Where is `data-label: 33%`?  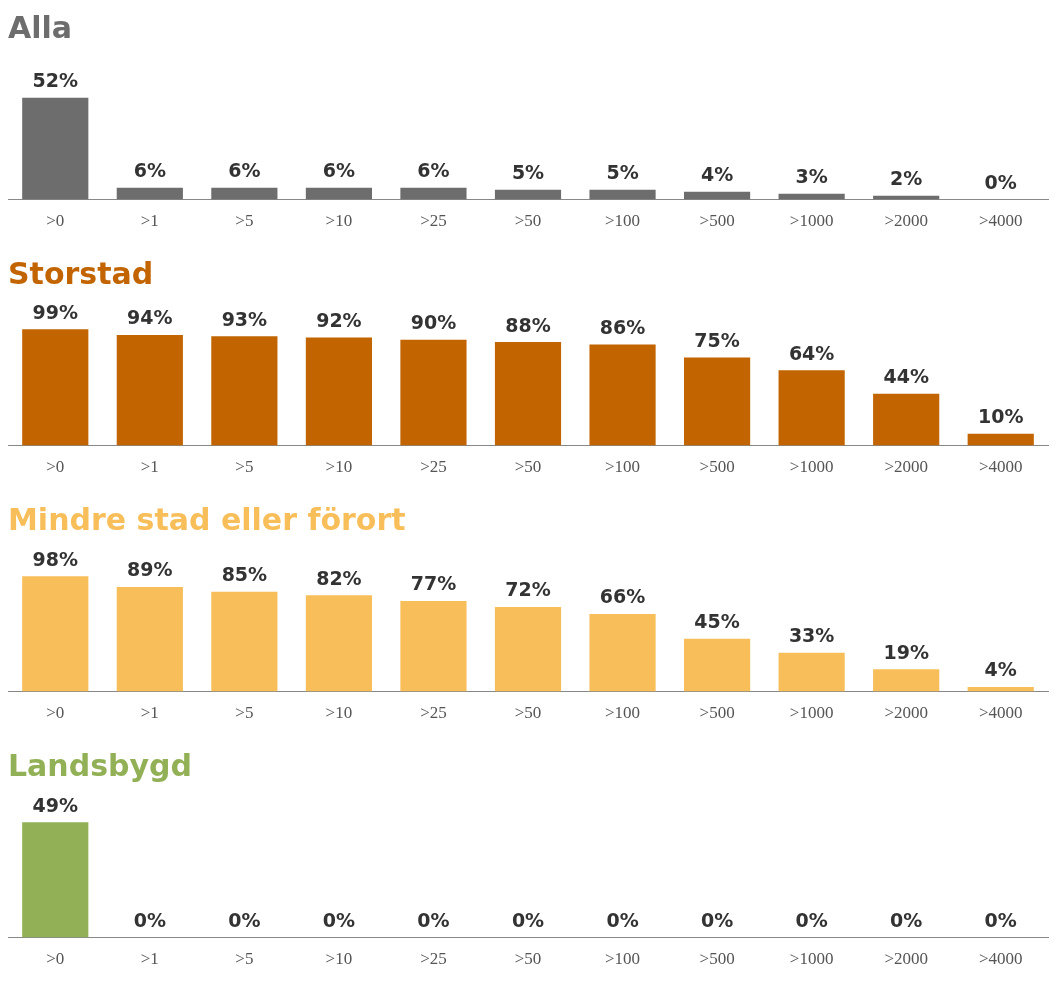
data-label: 33% is located at coordinates (811, 635).